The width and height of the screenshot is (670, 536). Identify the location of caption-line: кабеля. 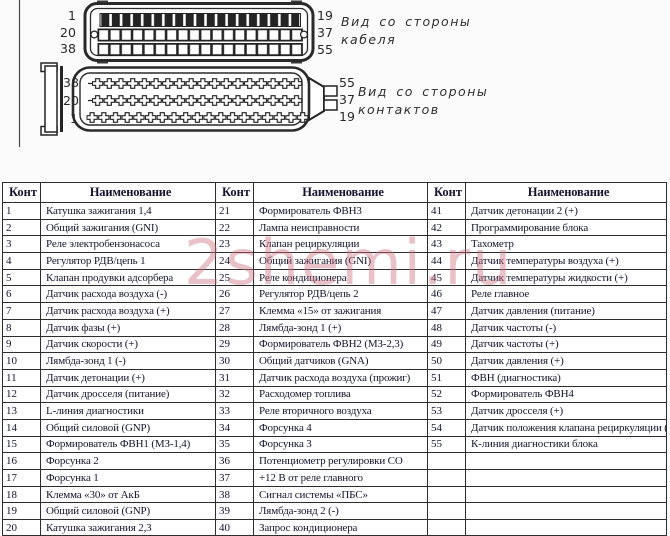
(369, 39).